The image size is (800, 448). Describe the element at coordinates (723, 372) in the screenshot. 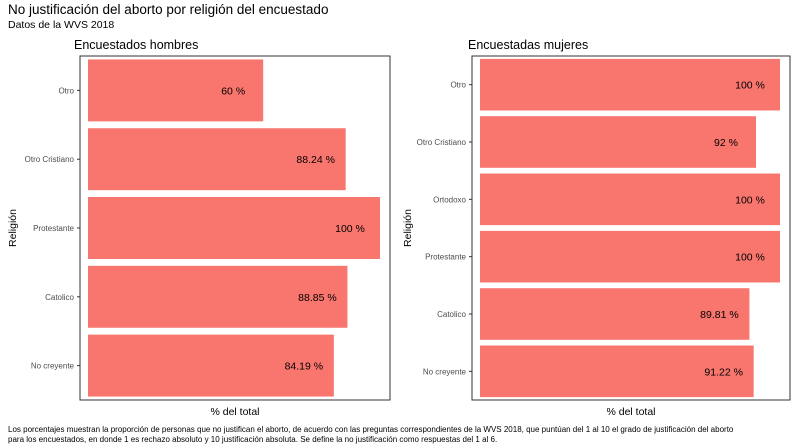

I see `women-data-label: 91.22 %` at that location.